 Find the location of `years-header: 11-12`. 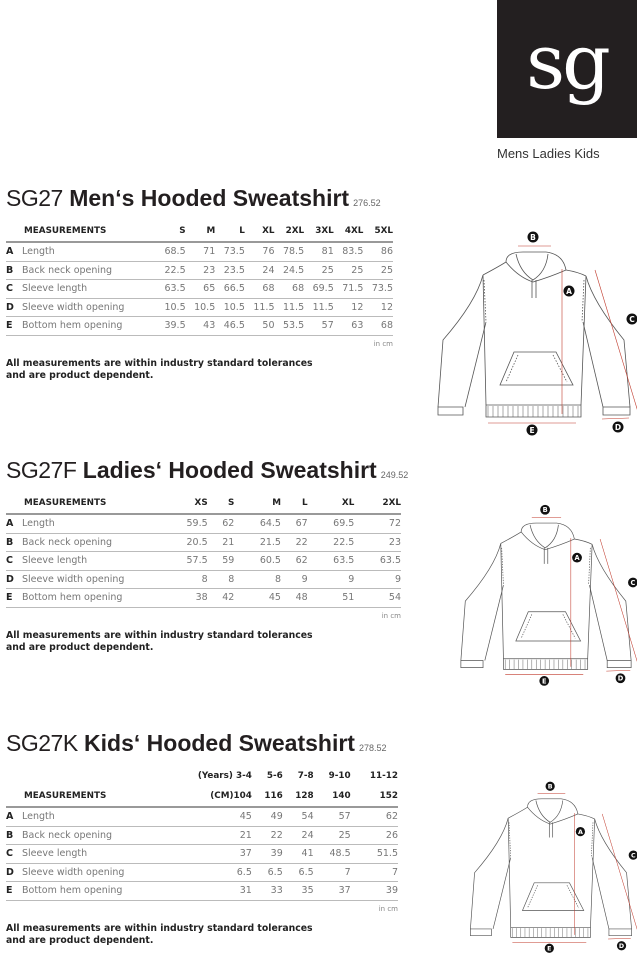

years-header: 11-12 is located at coordinates (374, 781).